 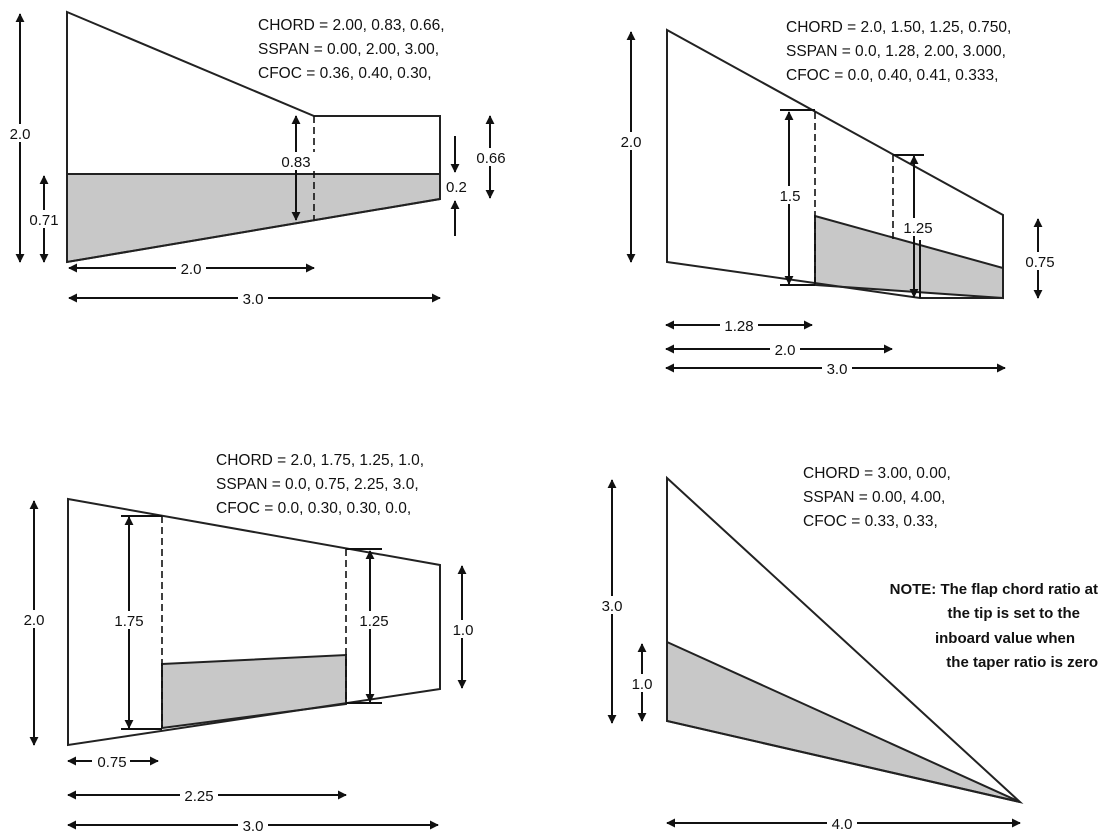 I want to click on span-mid-label: 2.0, so click(x=191, y=269).